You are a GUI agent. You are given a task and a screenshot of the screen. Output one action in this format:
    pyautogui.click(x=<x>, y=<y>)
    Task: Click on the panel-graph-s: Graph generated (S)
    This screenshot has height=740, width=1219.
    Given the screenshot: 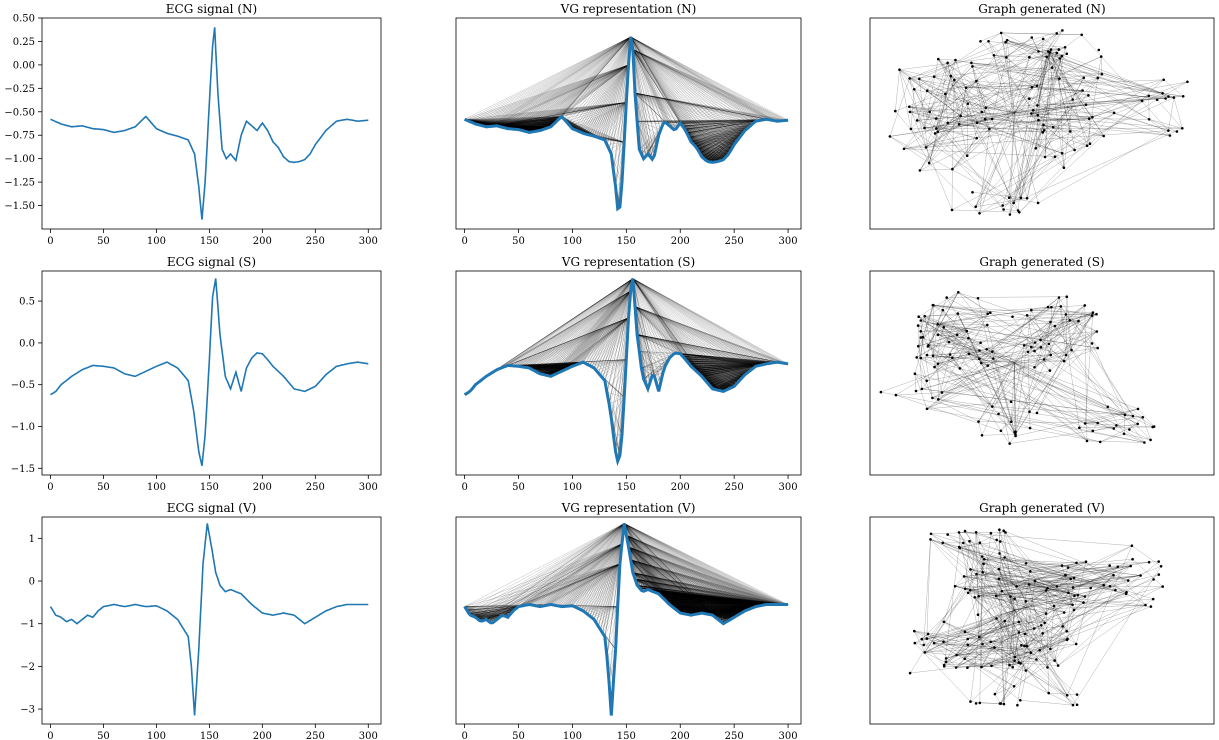 What is the action you would take?
    pyautogui.click(x=1042, y=365)
    